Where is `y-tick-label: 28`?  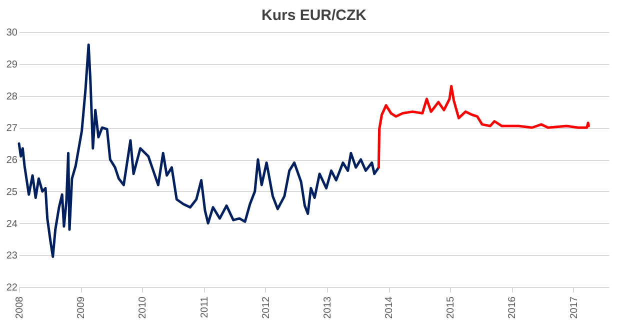
y-tick-label: 28 is located at coordinates (12, 96).